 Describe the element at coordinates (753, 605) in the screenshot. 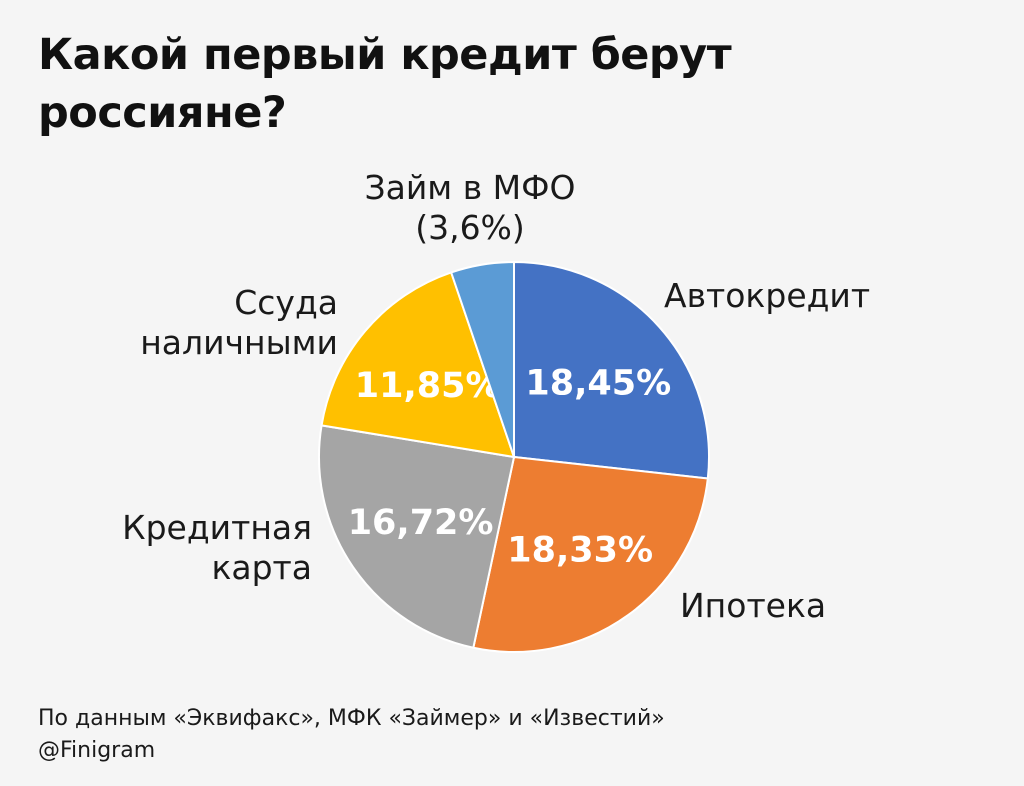

I see `label-mortgage: Ипотека` at that location.